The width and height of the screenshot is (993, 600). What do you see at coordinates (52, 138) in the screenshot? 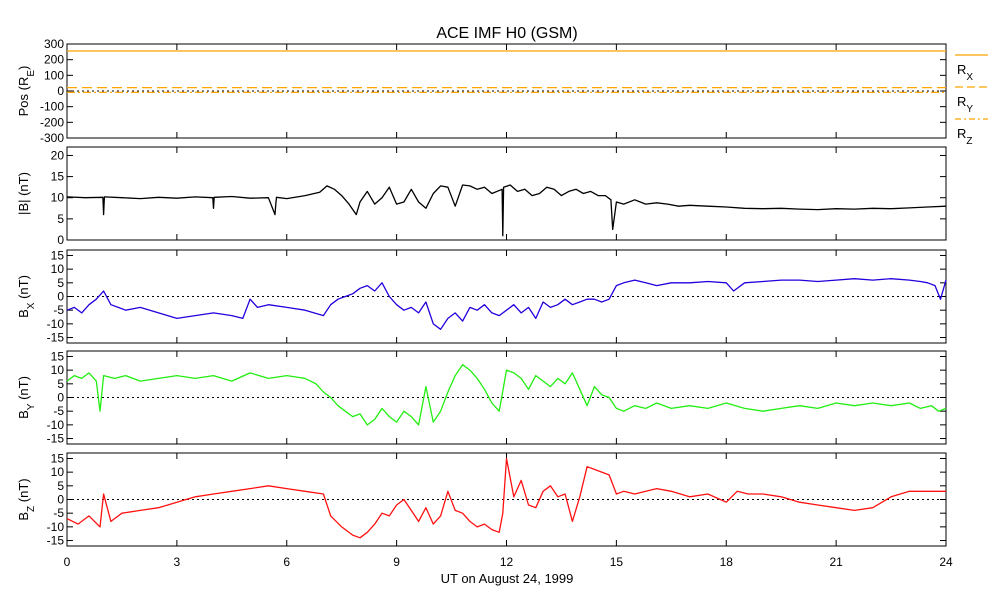
I see `y-tick-label: -300` at bounding box center [52, 138].